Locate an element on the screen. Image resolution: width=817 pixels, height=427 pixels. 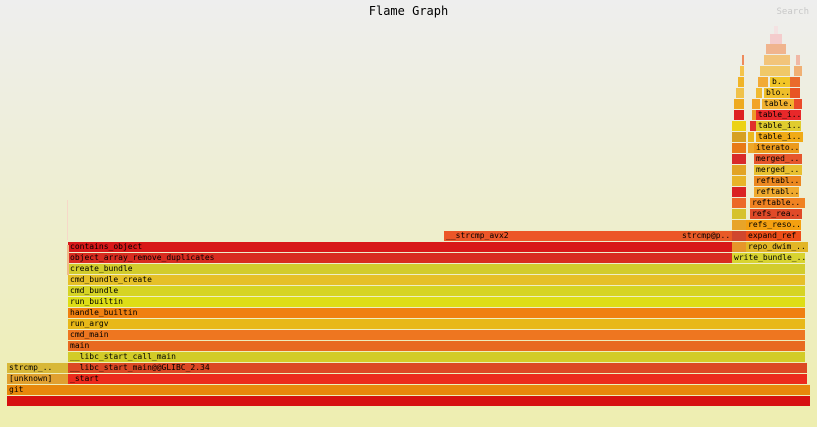
frame-table-iter-2: table_i.. is located at coordinates (778, 126).